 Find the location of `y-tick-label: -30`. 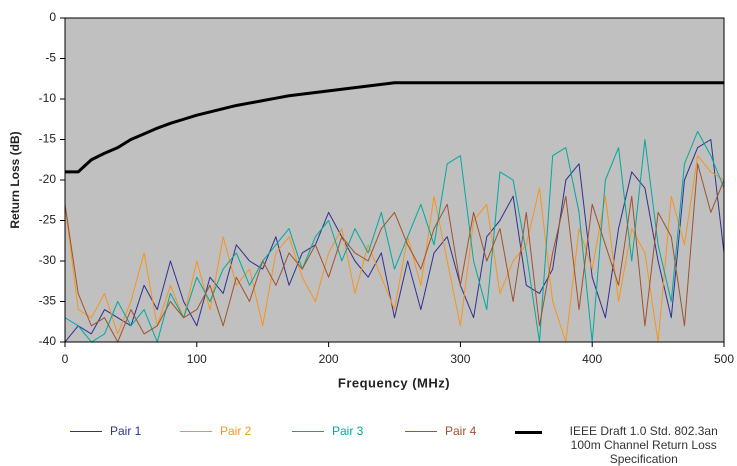

y-tick-label: -30 is located at coordinates (48, 260).